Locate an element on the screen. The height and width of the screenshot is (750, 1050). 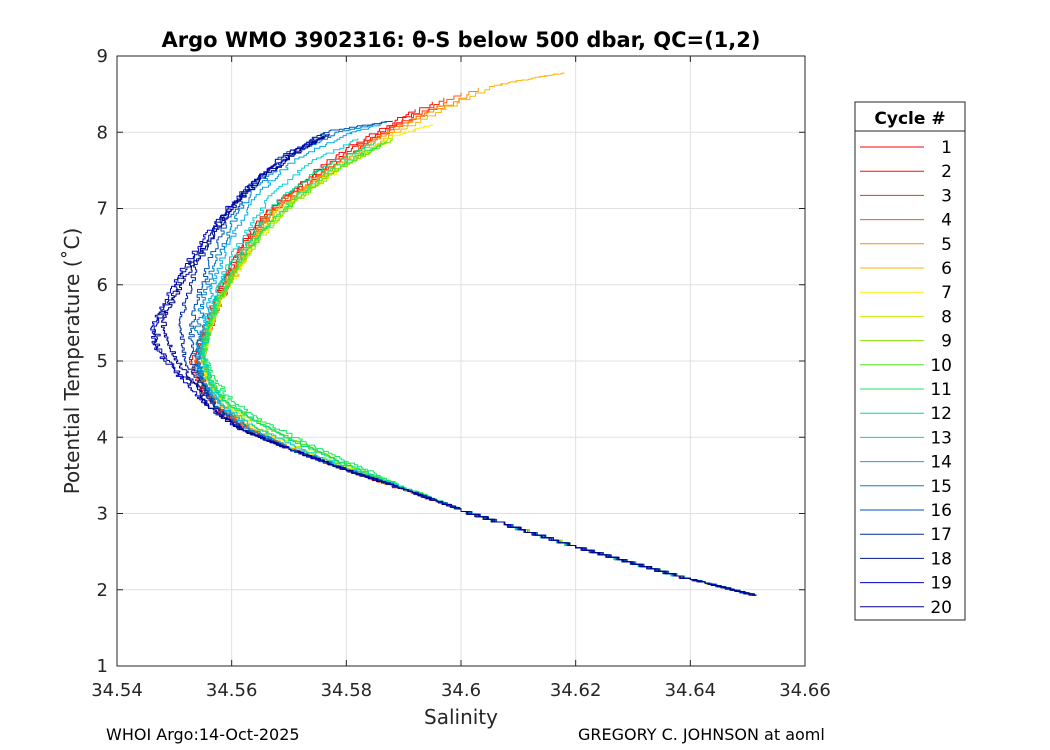
y-tick-label: 7 is located at coordinates (102, 209).